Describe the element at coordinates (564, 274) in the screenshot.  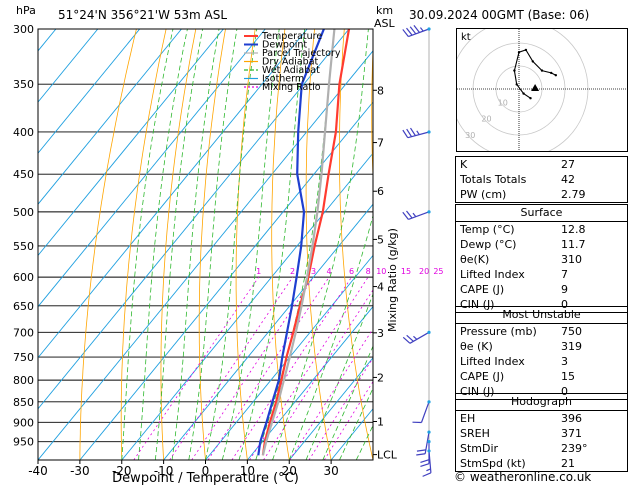
I see `index-value: 7` at that location.